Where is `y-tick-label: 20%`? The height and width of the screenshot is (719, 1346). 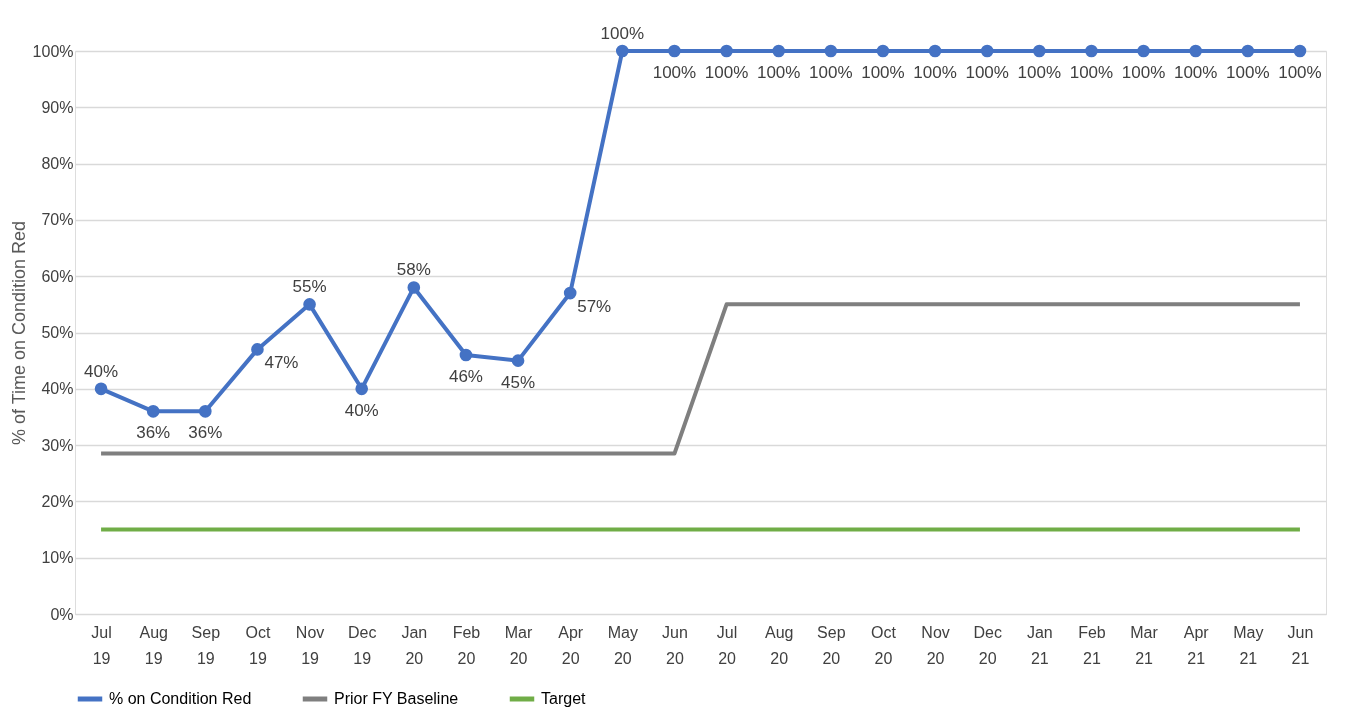 y-tick-label: 20% is located at coordinates (57, 501).